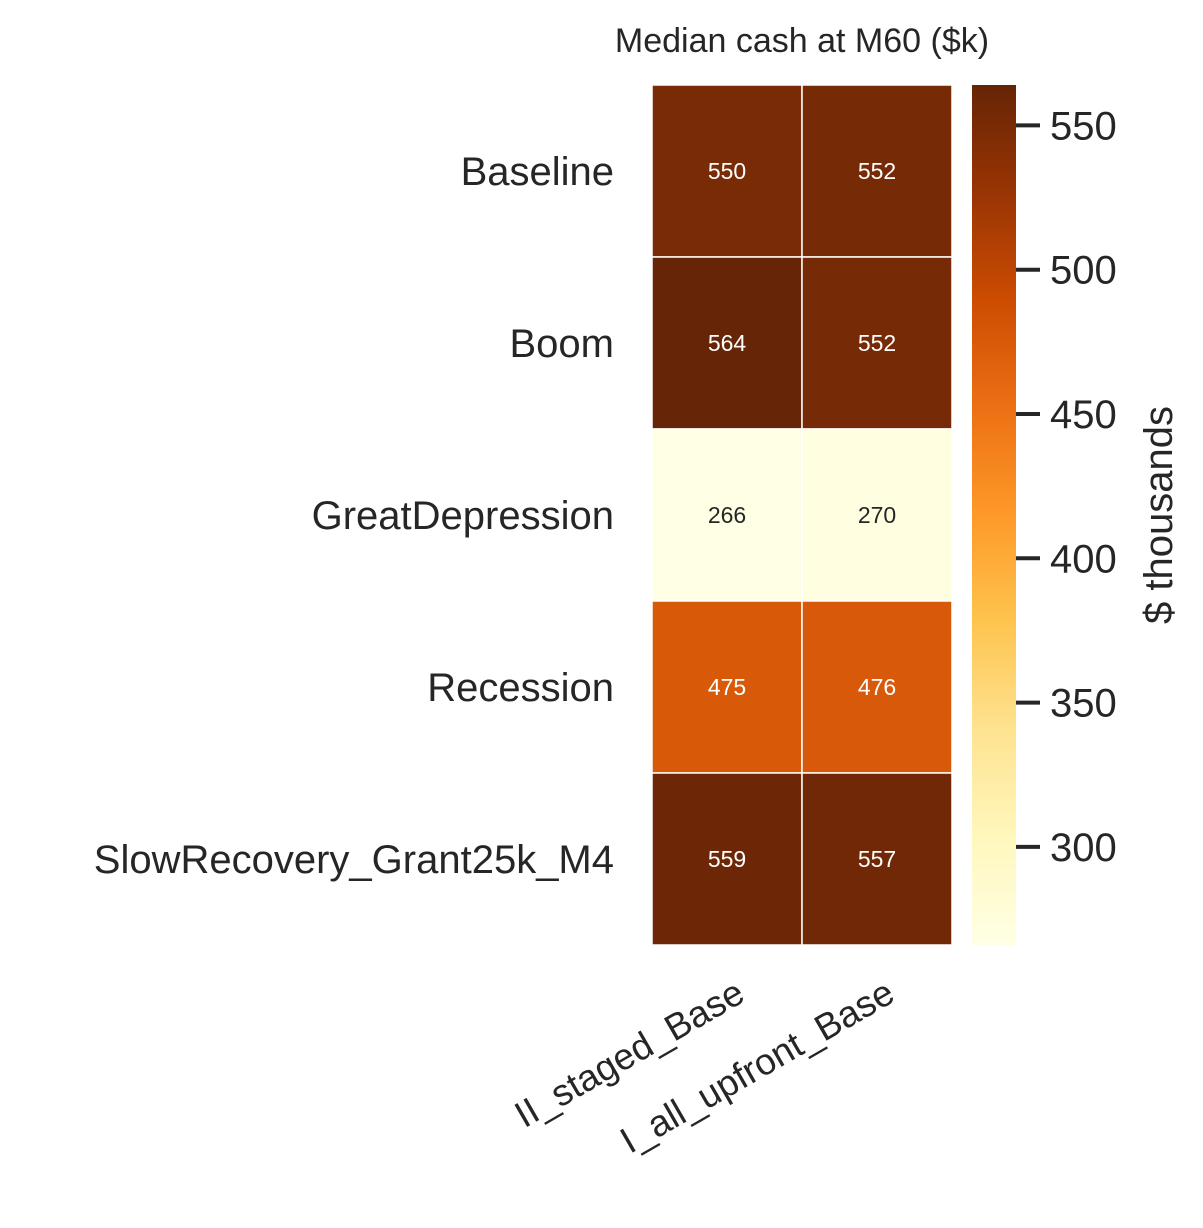 The height and width of the screenshot is (1228, 1203). I want to click on row-label: Recession, so click(520, 688).